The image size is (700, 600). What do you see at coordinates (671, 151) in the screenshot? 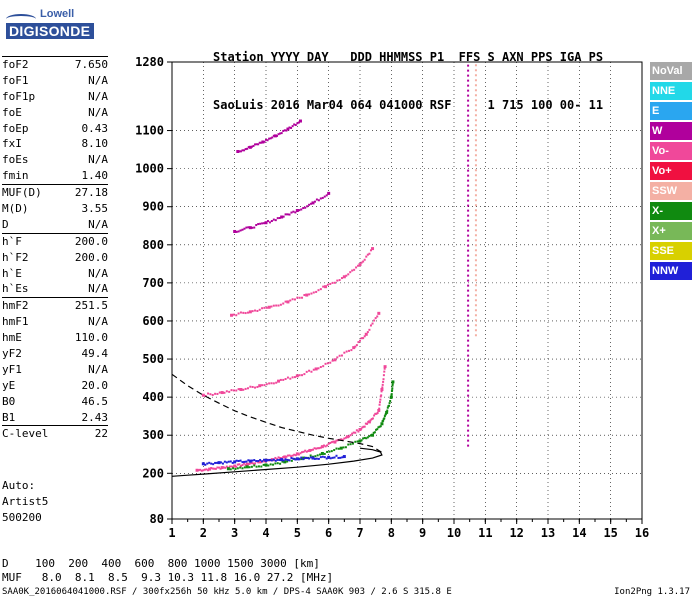
I see `legend-entry: Vo-` at bounding box center [671, 151].